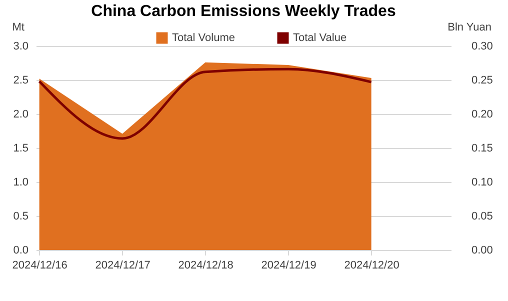 This screenshot has height=301, width=508. Describe the element at coordinates (372, 266) in the screenshot. I see `x-tick-label: 2024/12/20` at that location.